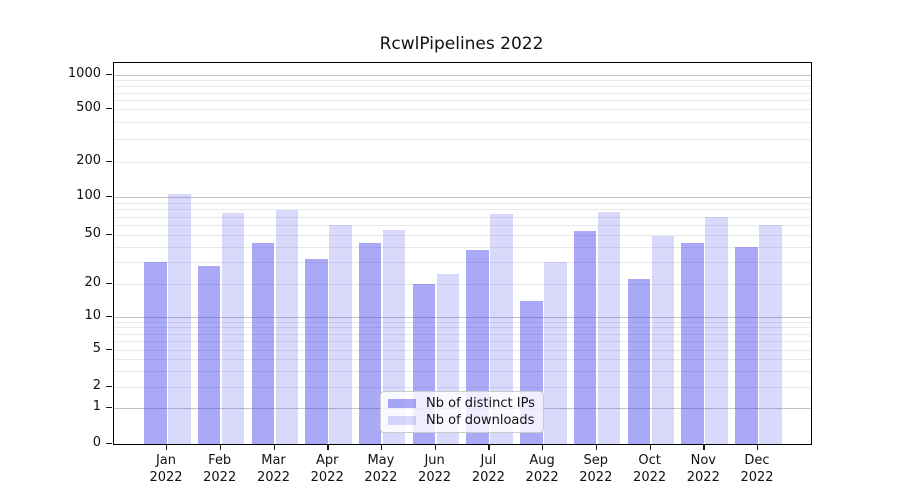 This screenshot has width=900, height=500. Describe the element at coordinates (402, 420) in the screenshot. I see `legend-swatch-downloads` at that location.